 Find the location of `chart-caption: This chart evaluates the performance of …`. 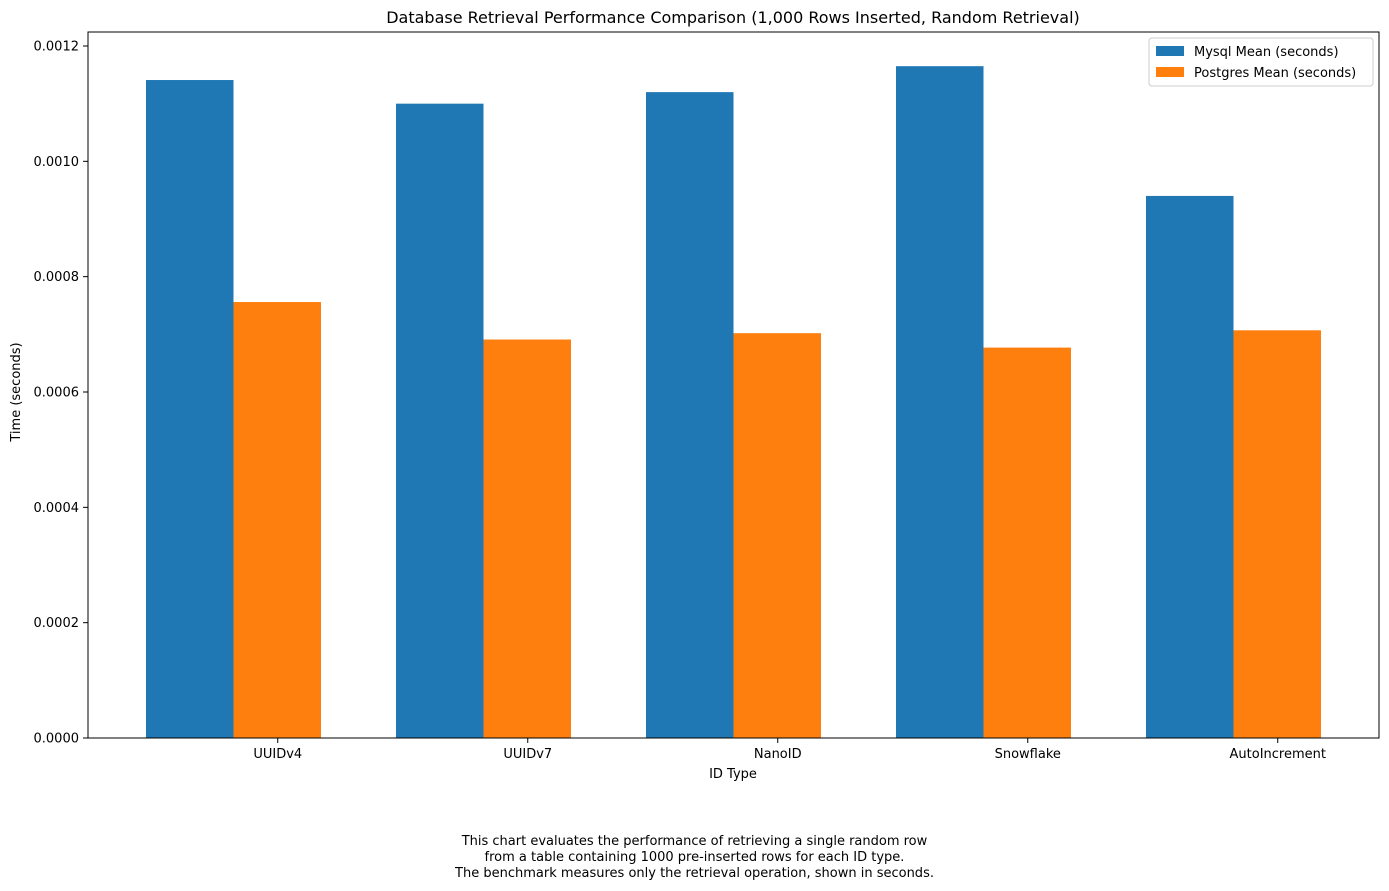

chart-caption: This chart evaluates the performance of … is located at coordinates (694, 858).